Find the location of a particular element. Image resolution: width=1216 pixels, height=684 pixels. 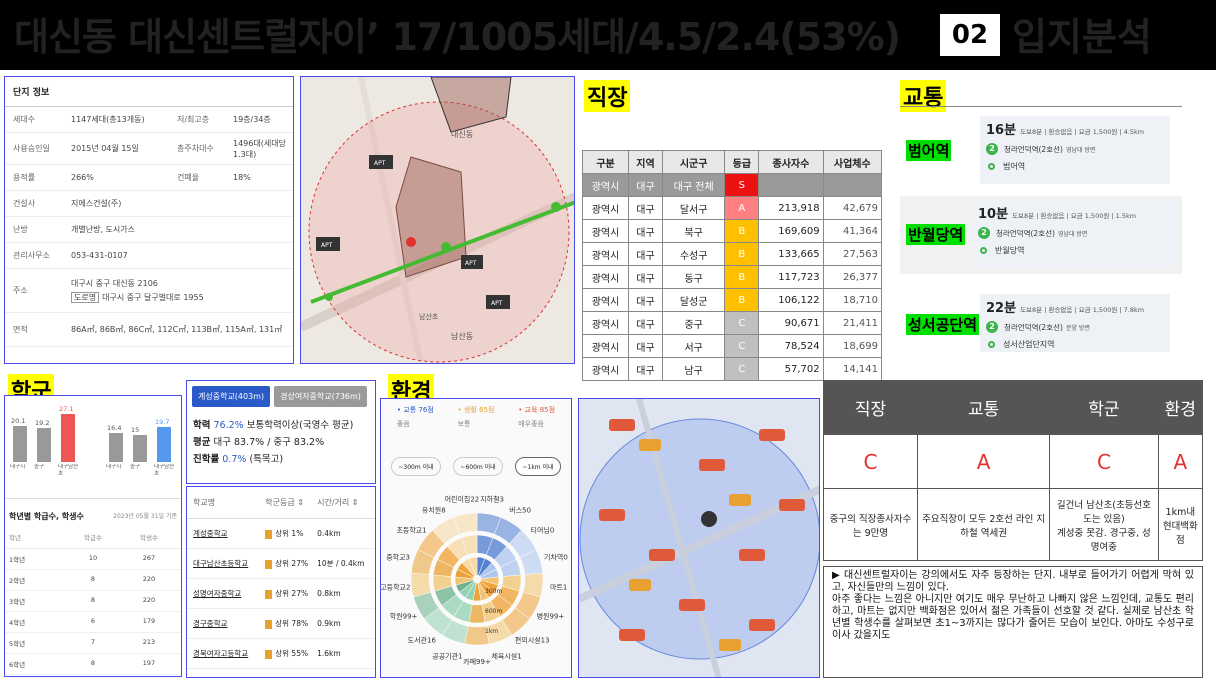

list-header: 학교명 is located at coordinates (204, 502).